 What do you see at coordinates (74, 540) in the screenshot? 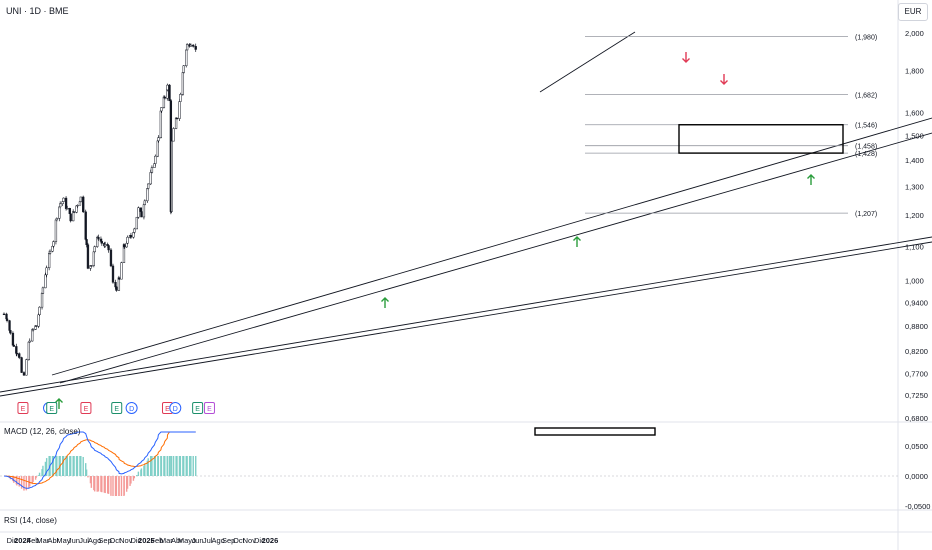
I see `x-tick-label: Jun` at bounding box center [74, 540].